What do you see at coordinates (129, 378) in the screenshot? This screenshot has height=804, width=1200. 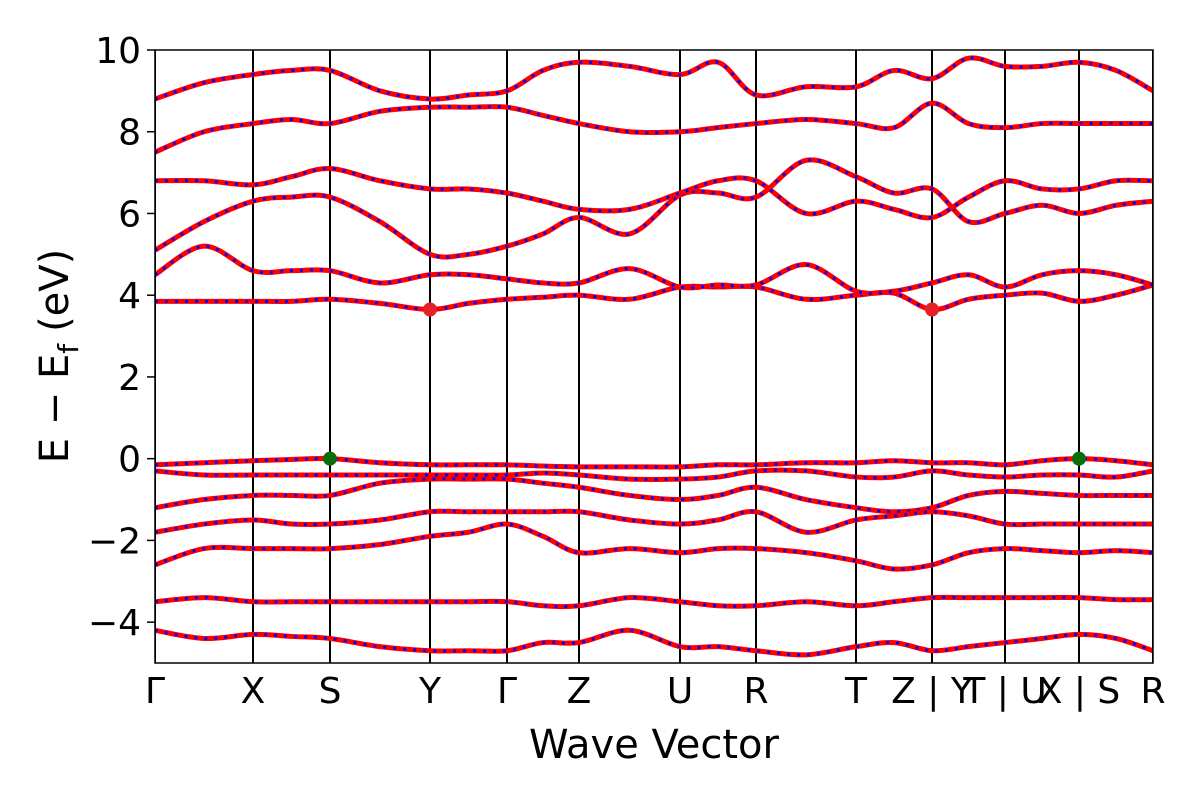 I see `y-tick-label: 2` at bounding box center [129, 378].